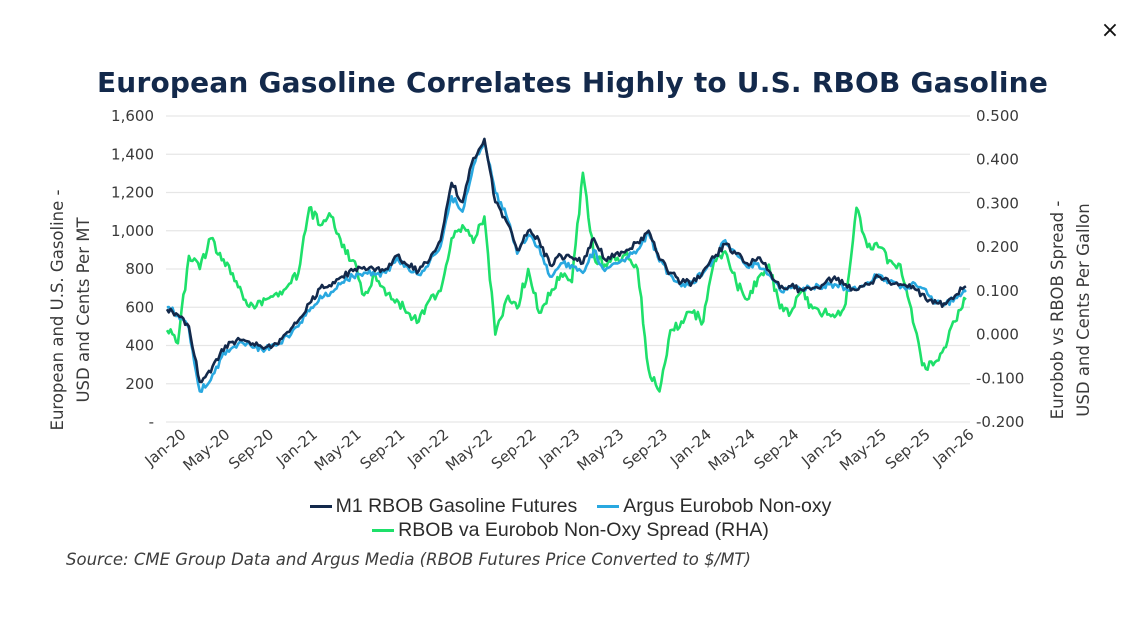 This screenshot has width=1141, height=638. Describe the element at coordinates (132, 116) in the screenshot. I see `left-tick-label: 1,600` at that location.